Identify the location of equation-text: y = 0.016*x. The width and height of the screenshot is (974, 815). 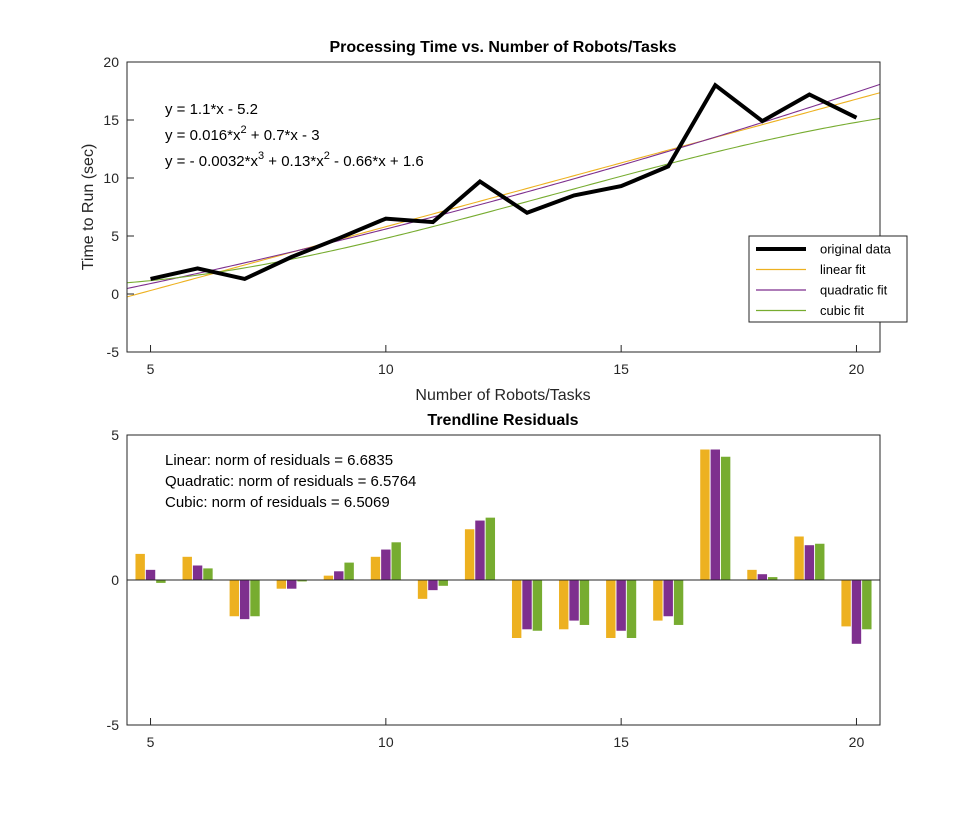
(203, 135).